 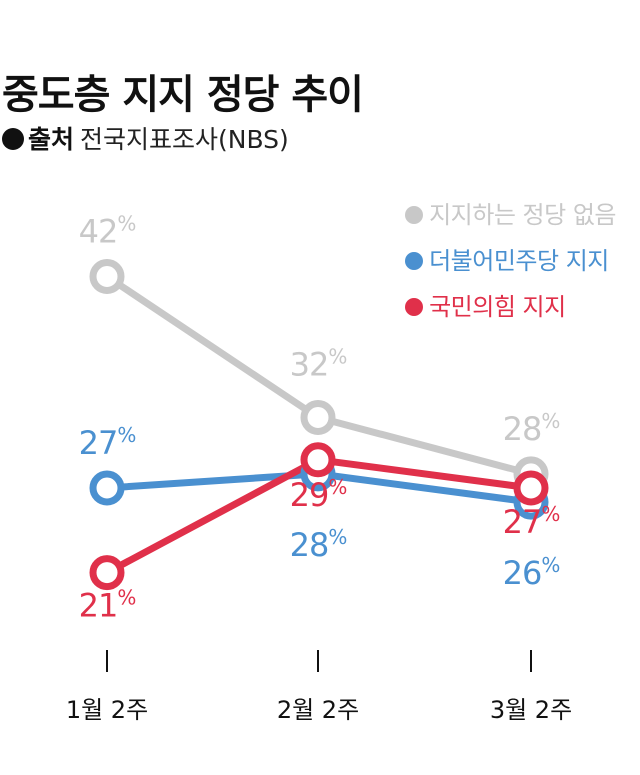 What do you see at coordinates (531, 710) in the screenshot?
I see `x-tick-label: 3월 2주` at bounding box center [531, 710].